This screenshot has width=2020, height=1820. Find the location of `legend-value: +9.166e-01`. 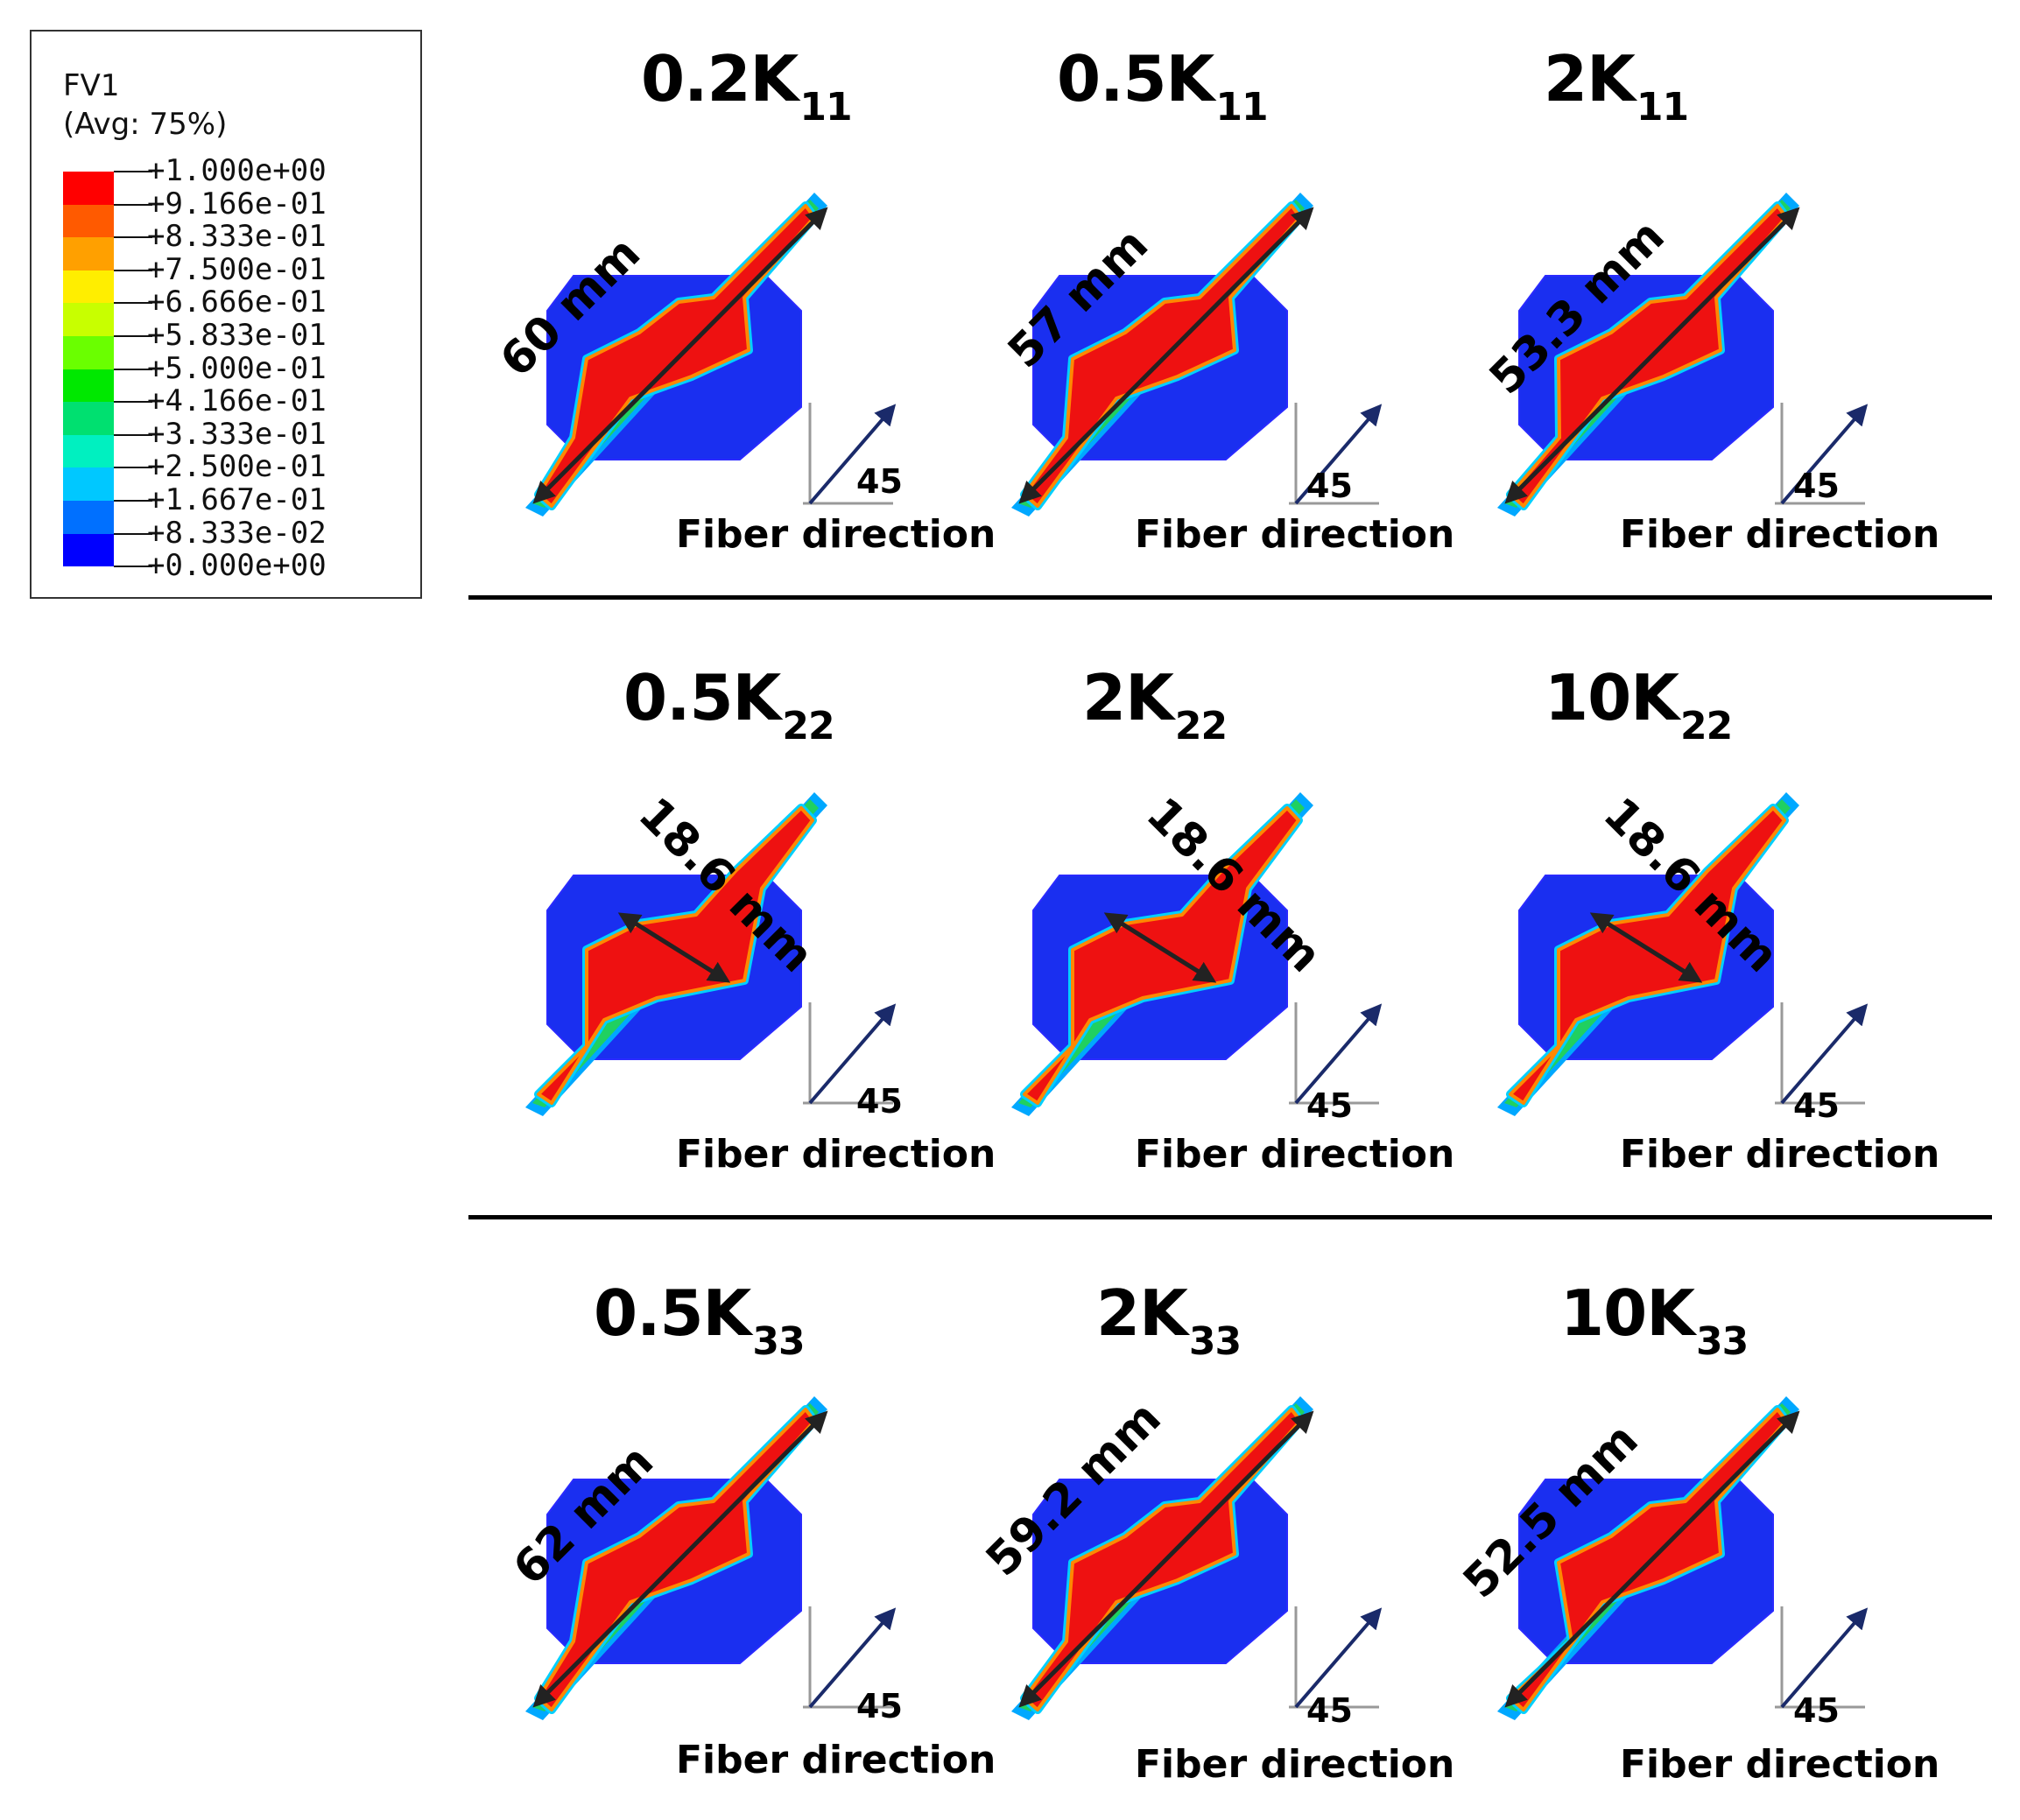

legend-value: +9.166e-01 is located at coordinates (237, 203).